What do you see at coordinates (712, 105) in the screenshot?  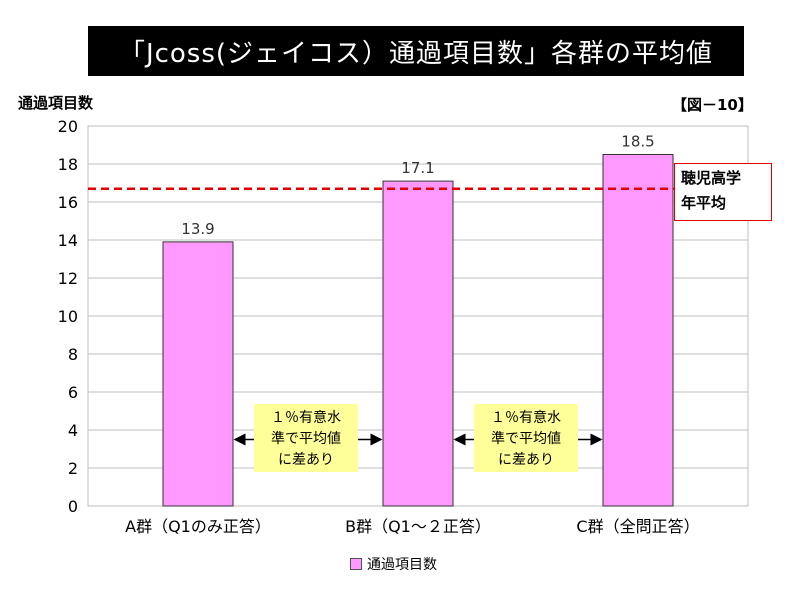 I see `figure-label: 【図－10】` at bounding box center [712, 105].